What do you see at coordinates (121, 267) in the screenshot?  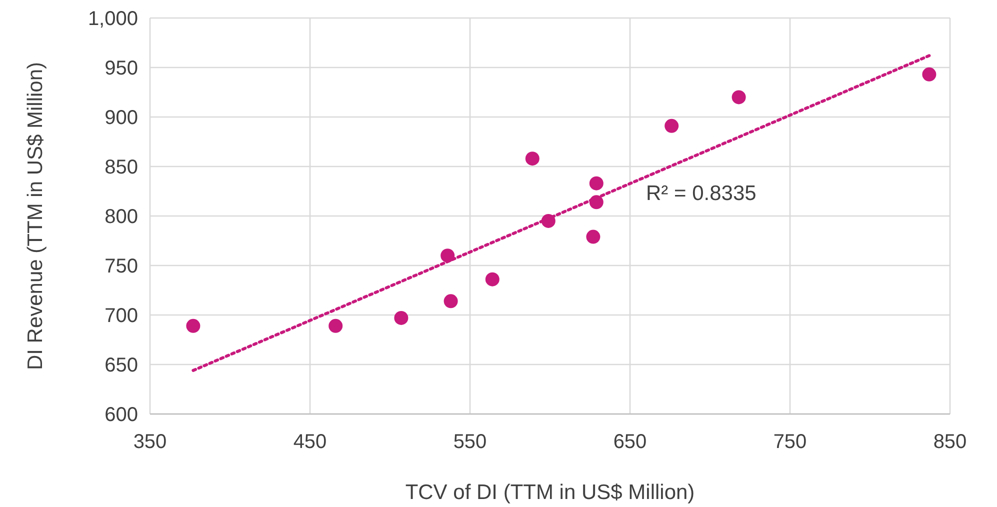 I see `y-tick-label: 750` at bounding box center [121, 267].